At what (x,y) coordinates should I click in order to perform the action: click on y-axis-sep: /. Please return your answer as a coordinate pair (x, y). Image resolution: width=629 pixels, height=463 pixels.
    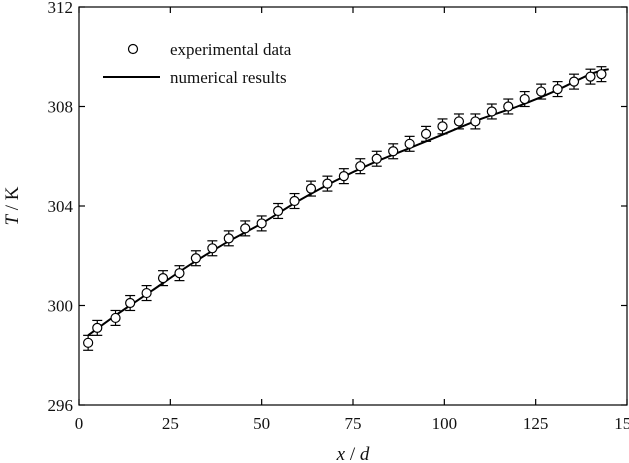
    Looking at the image, I should click on (12, 207).